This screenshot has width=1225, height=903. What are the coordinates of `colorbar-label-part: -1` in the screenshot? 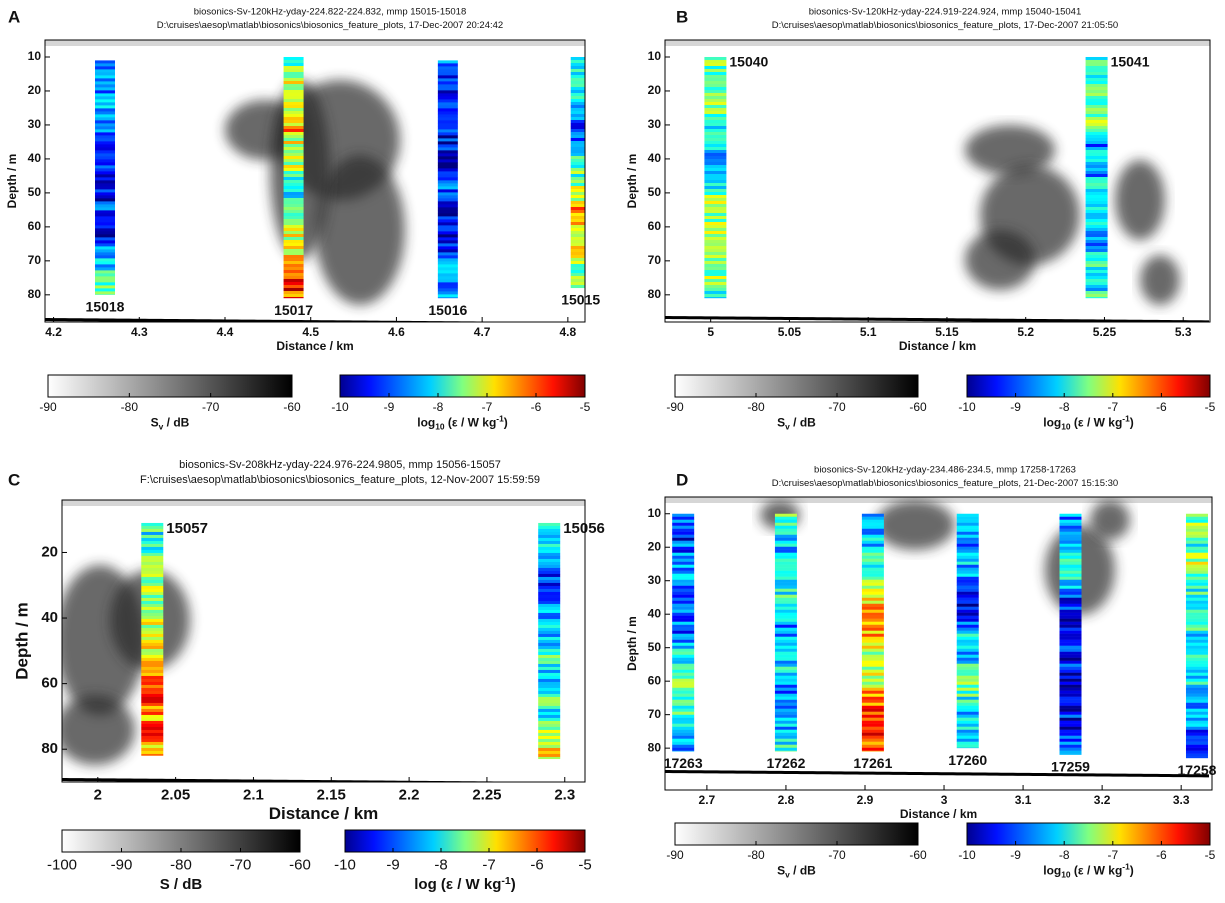 It's located at (505, 881).